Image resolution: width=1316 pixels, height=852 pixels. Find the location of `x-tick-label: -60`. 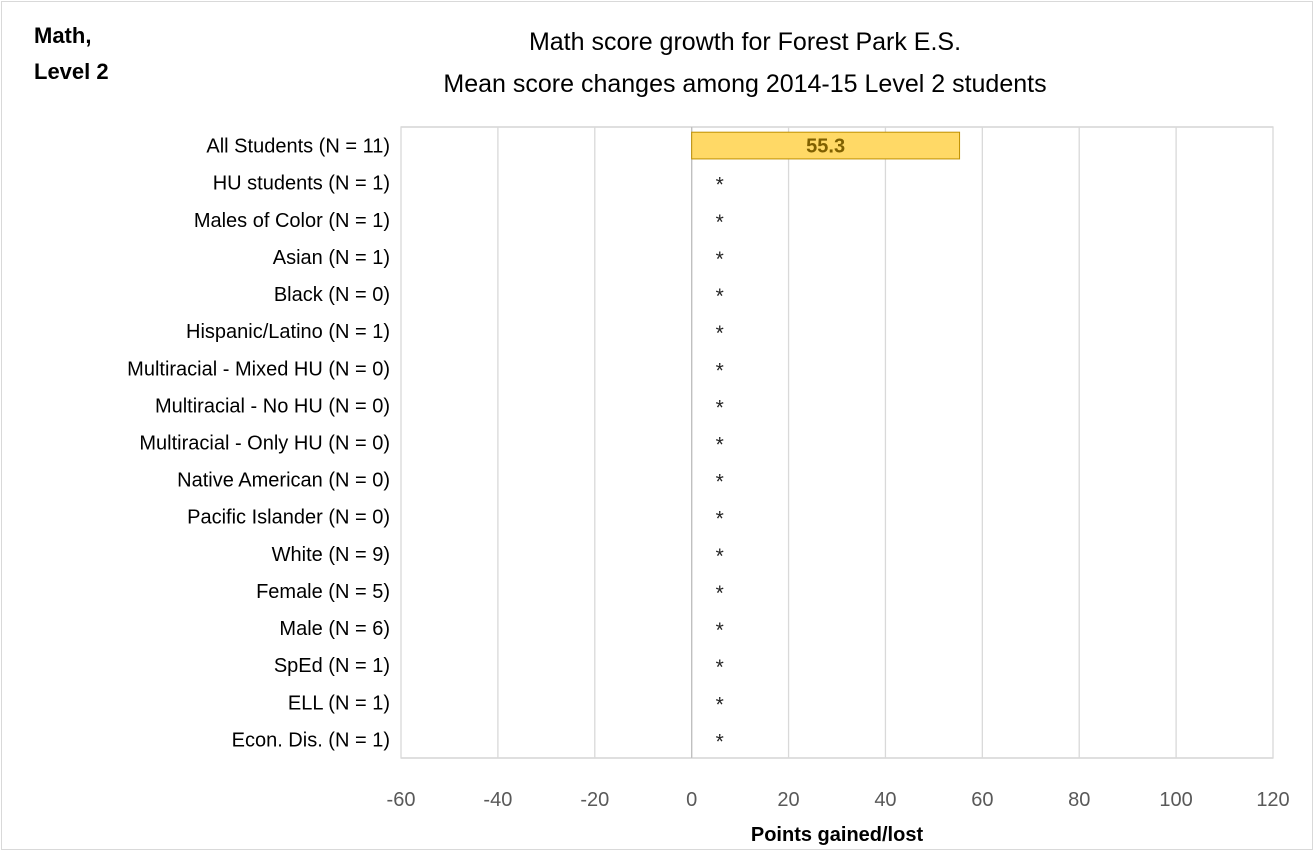

x-tick-label: -60 is located at coordinates (401, 800).